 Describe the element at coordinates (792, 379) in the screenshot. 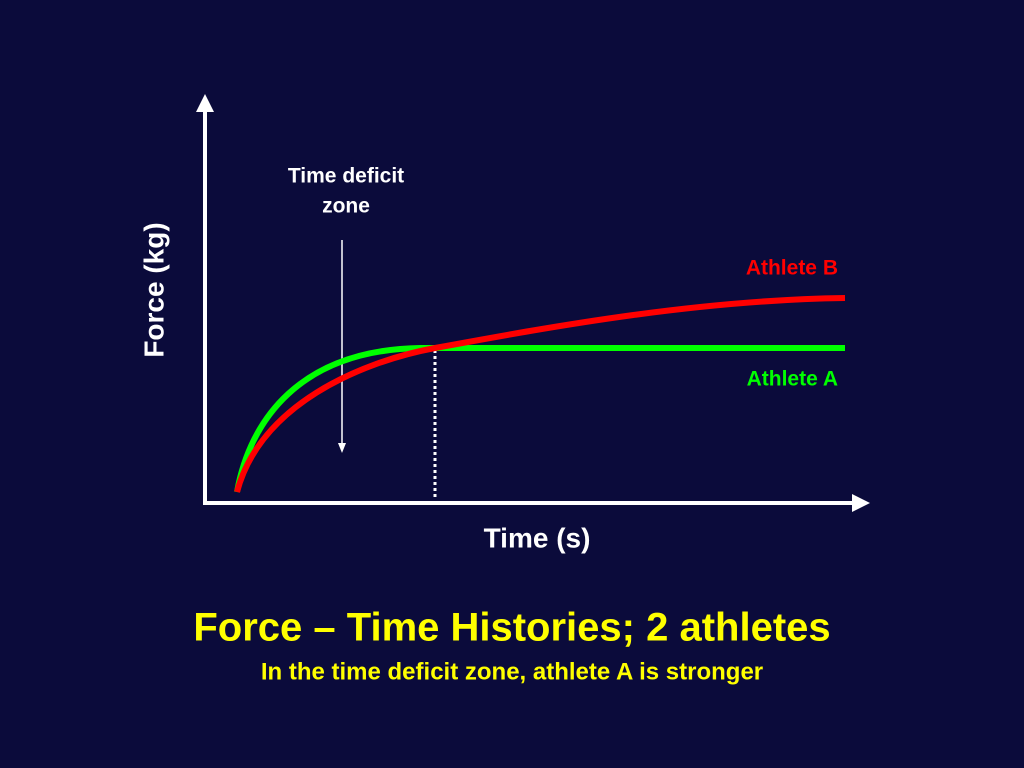

I see `athlete-a-label: Athlete A` at that location.